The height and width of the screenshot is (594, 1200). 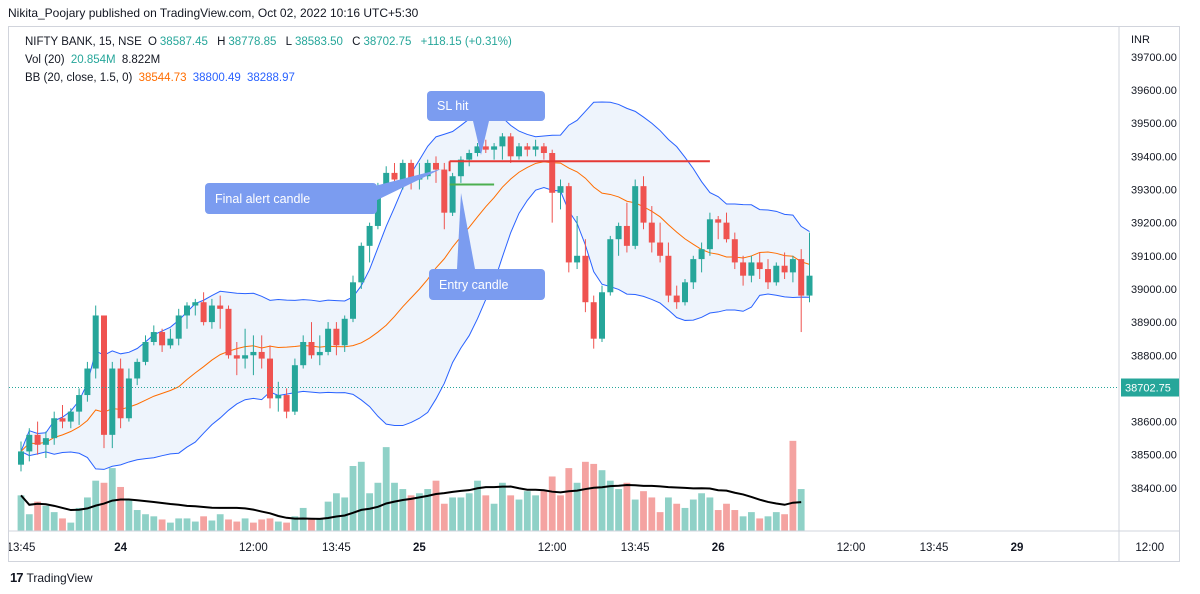 I want to click on legend-low-label: L, so click(x=288, y=42).